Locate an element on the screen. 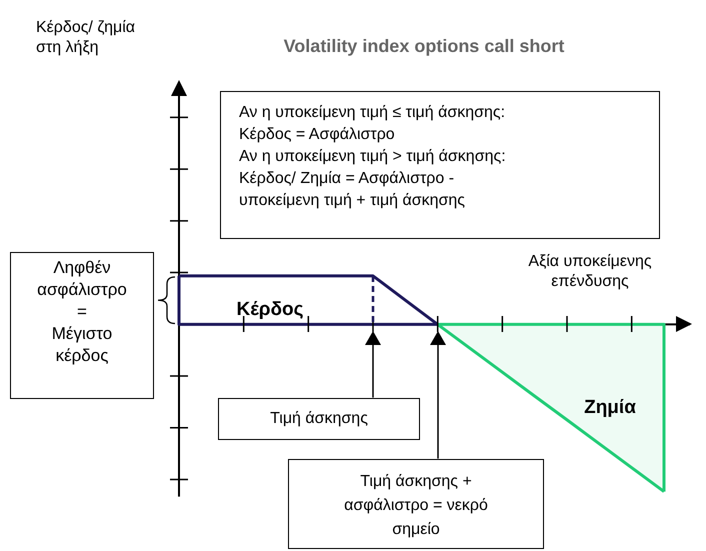 This screenshot has width=706, height=551. callout-box: Τιμή άσκησης is located at coordinates (319, 419).